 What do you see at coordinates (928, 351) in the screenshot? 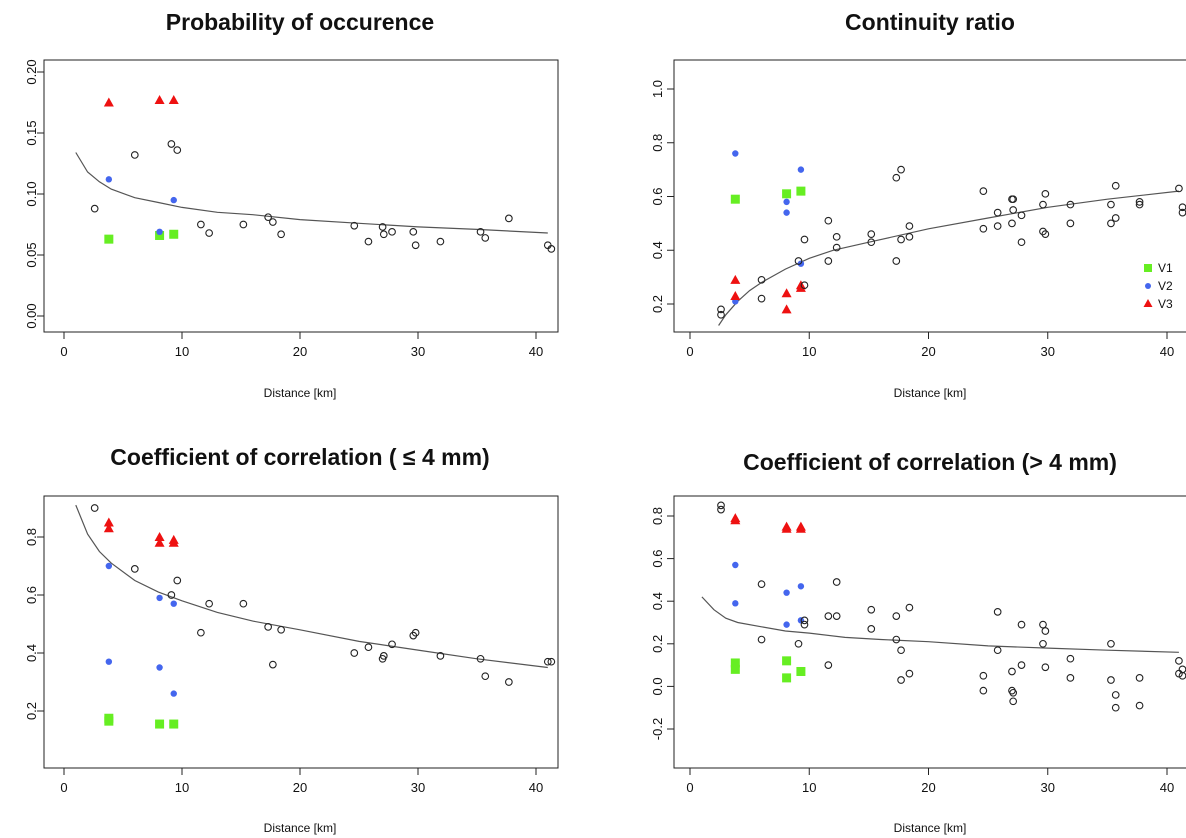
I see `x-tick-label: 20` at bounding box center [928, 351].